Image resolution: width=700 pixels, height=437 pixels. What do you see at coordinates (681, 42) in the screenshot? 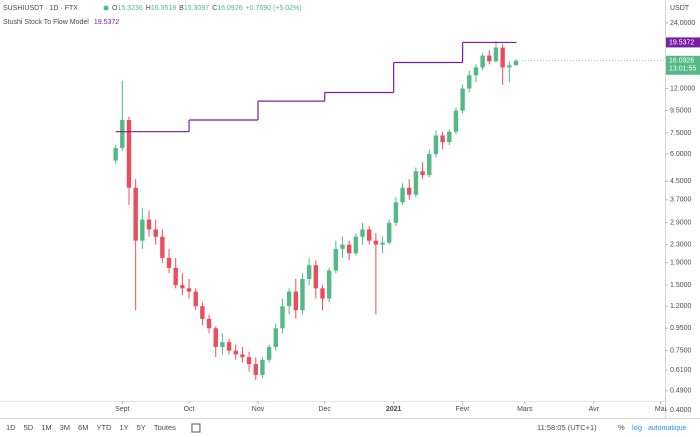
I see `overlay-price-label: 19.5372` at bounding box center [681, 42].